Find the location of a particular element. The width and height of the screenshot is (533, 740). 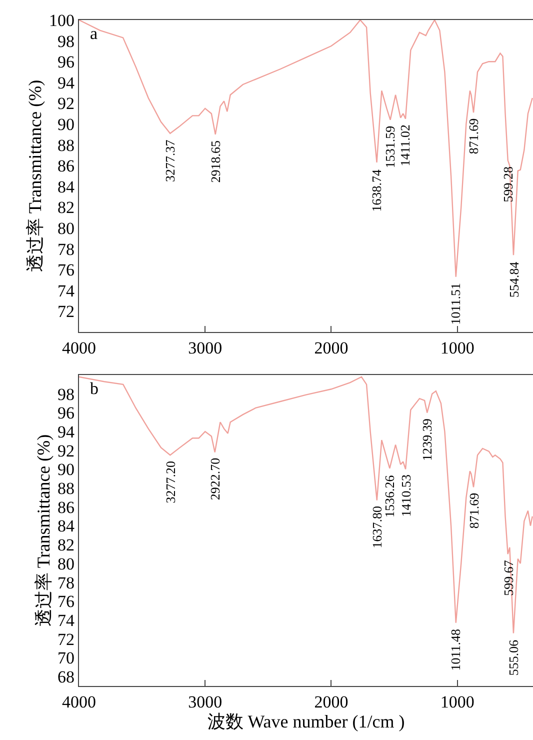

annotation: 555.06 is located at coordinates (514, 657).